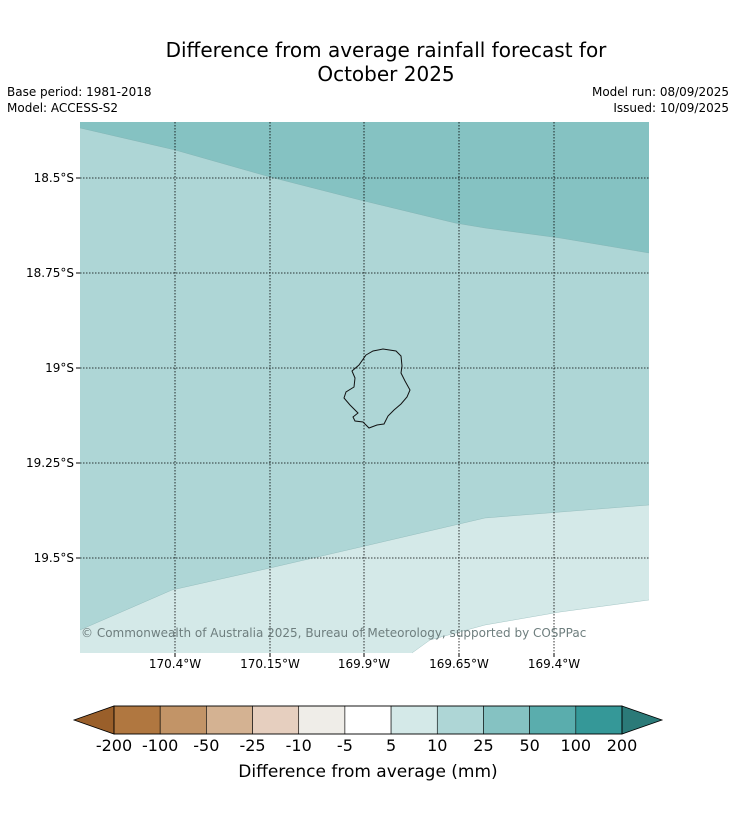 The width and height of the screenshot is (736, 816). I want to click on lon-label-1: 170.4°W, so click(175, 664).